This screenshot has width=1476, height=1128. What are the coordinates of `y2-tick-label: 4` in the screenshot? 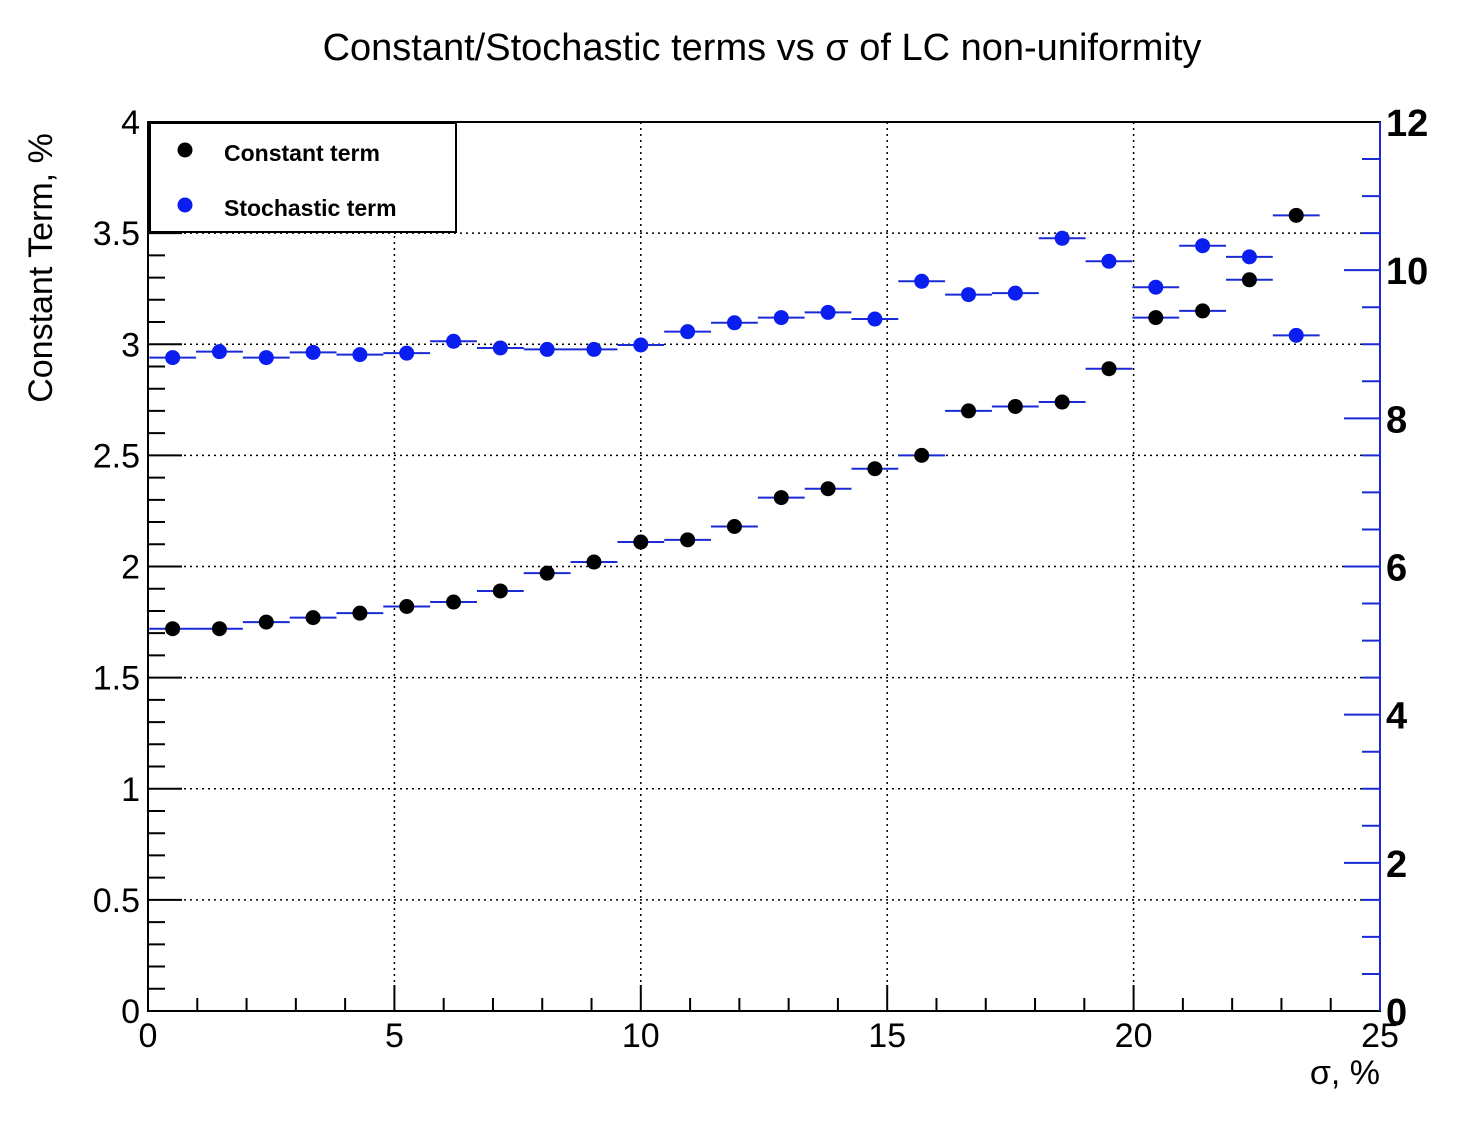 It's located at (1396, 717).